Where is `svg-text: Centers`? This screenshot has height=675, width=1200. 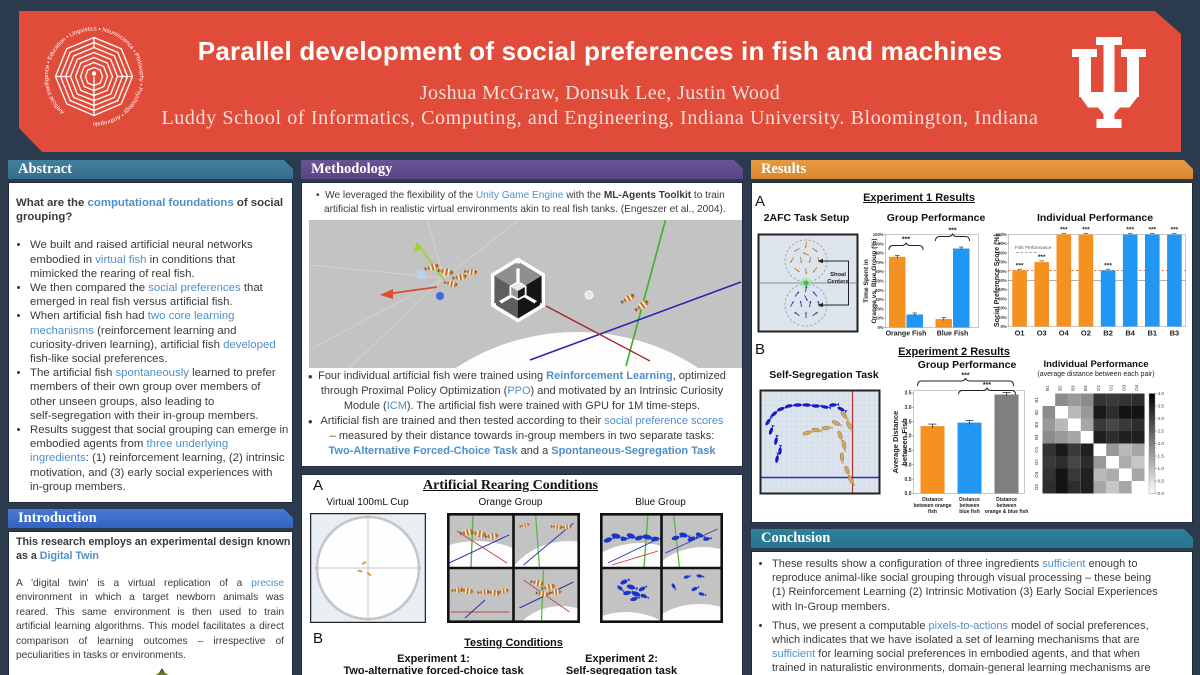 svg-text: Centers is located at coordinates (838, 282).